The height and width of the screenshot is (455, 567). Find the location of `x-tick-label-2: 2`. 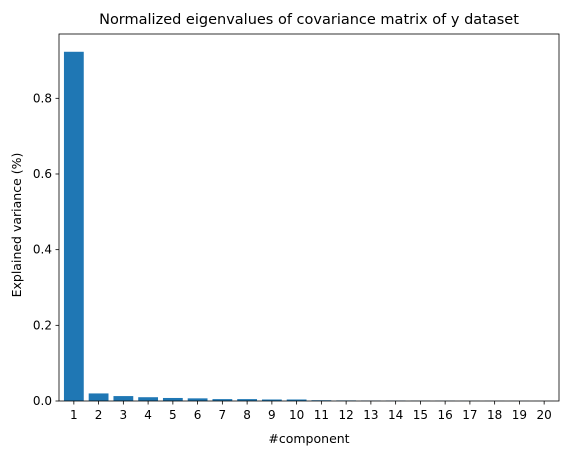

x-tick-label-2: 2 is located at coordinates (99, 415).